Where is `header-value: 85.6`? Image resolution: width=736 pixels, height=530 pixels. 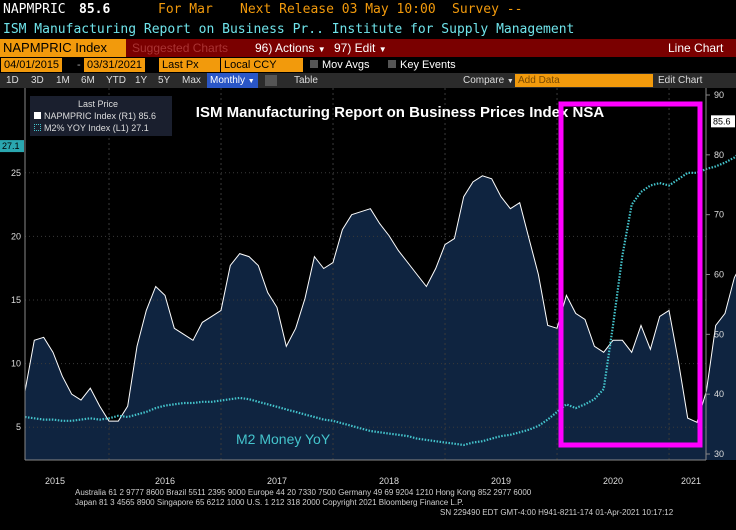
header-value: 85.6 is located at coordinates (95, 9).